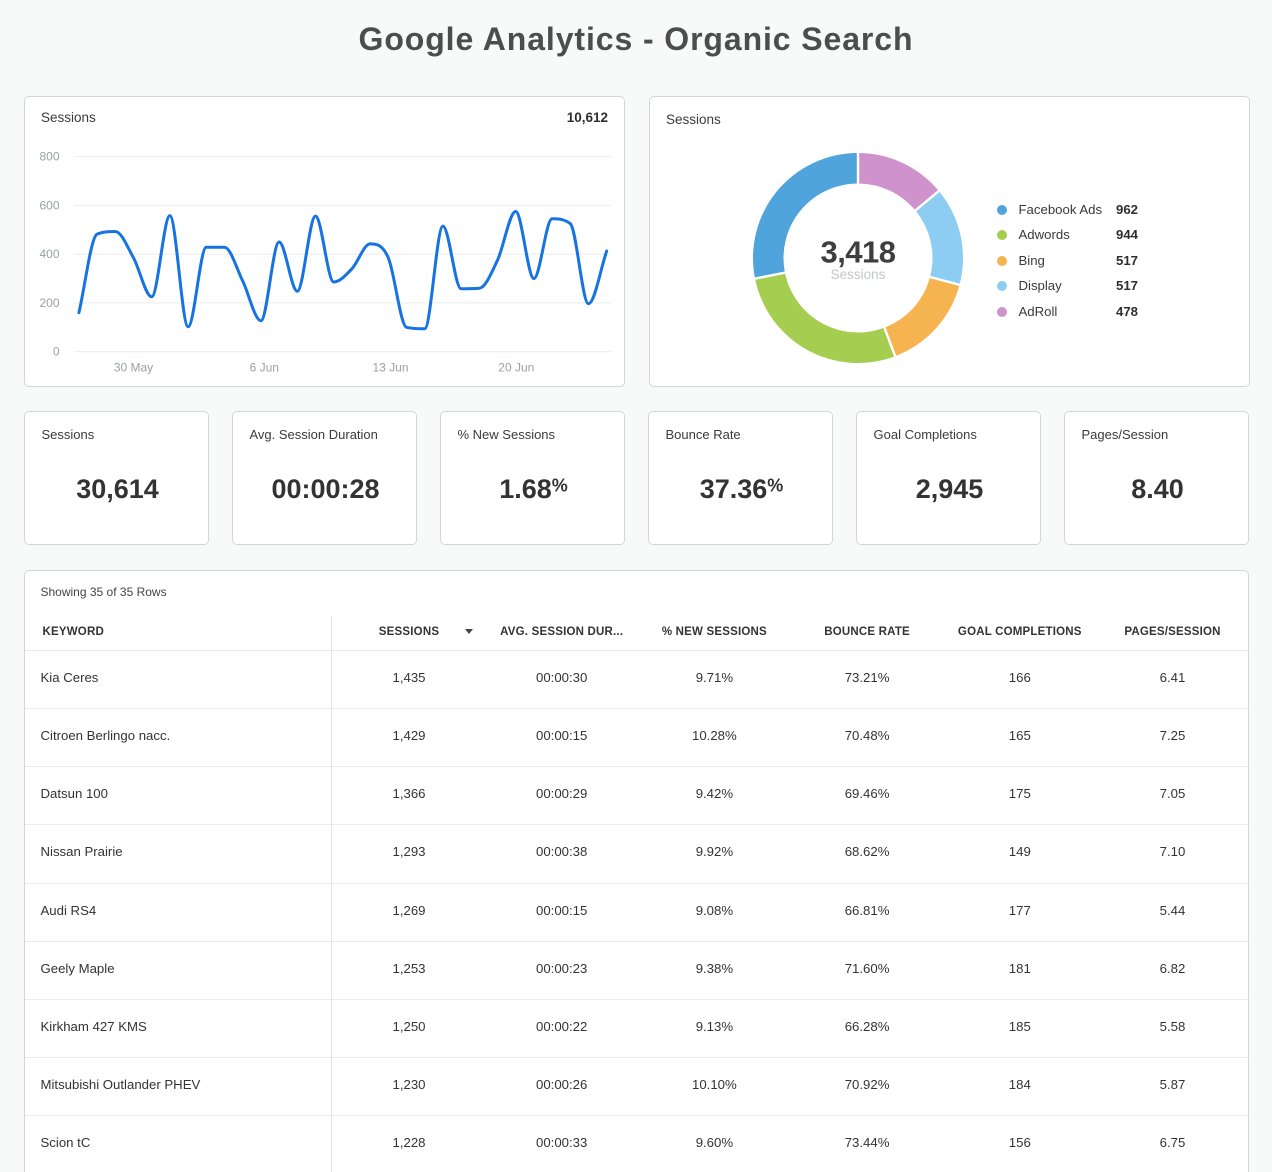 This screenshot has width=1272, height=1172. What do you see at coordinates (264, 368) in the screenshot?
I see `svg-text: 6 Jun` at bounding box center [264, 368].